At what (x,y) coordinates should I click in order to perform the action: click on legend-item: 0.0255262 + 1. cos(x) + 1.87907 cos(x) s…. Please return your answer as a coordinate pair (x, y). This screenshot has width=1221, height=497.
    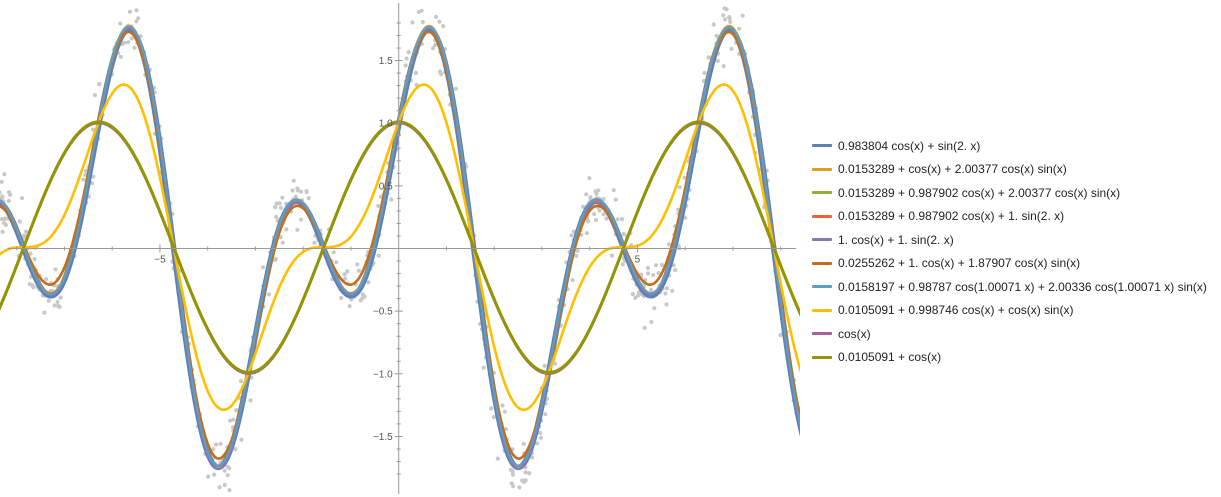
    Looking at the image, I should click on (1014, 264).